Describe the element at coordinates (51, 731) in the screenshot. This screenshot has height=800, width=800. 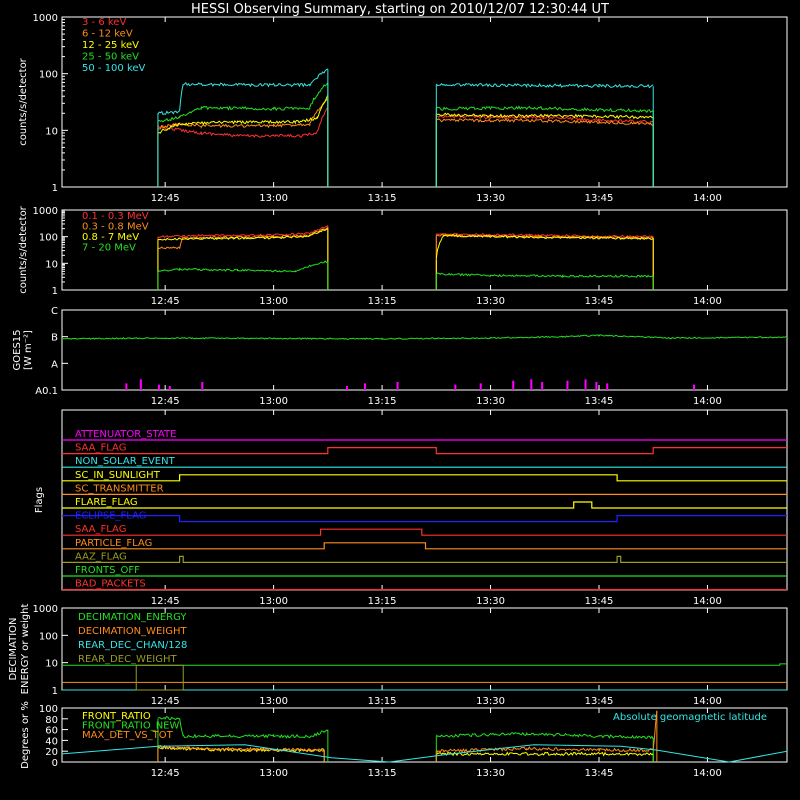
I see `y-tick-label: 60` at that location.